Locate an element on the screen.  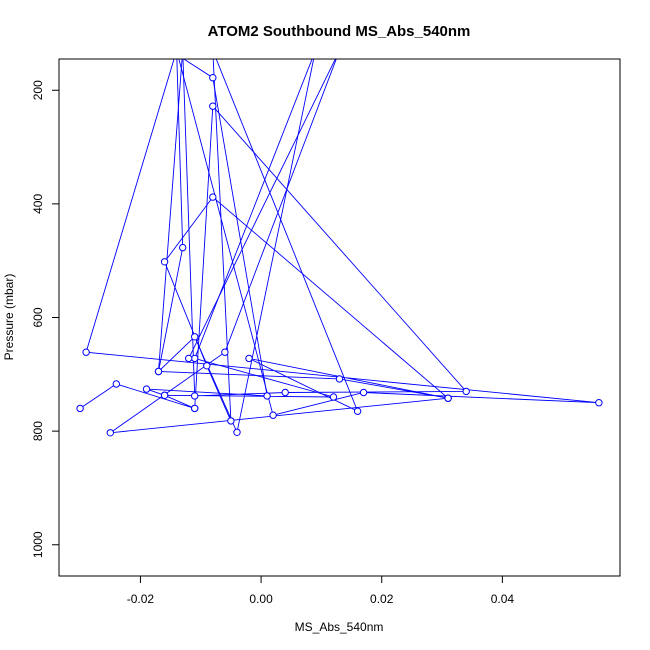
x-axis: -0.02 0.00 0.02 0.04 is located at coordinates (321, 590).